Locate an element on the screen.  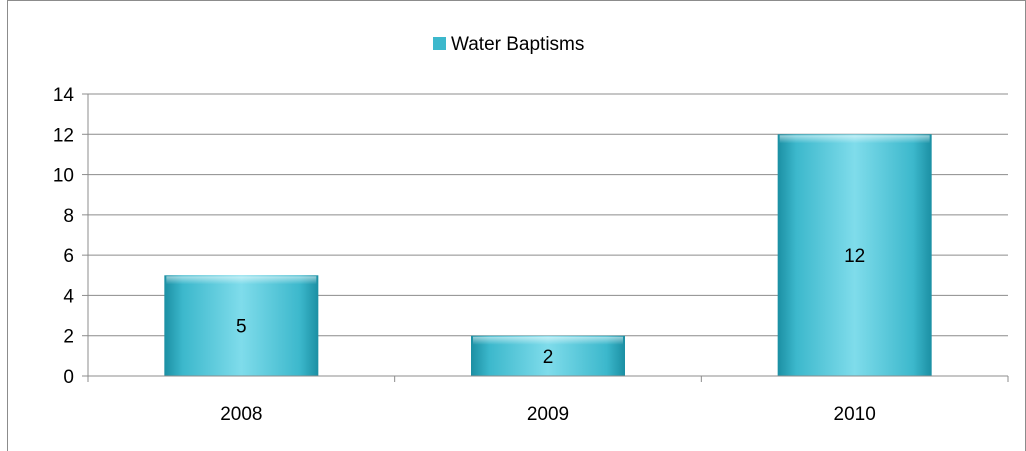
data-label-2010: 12 is located at coordinates (854, 256).